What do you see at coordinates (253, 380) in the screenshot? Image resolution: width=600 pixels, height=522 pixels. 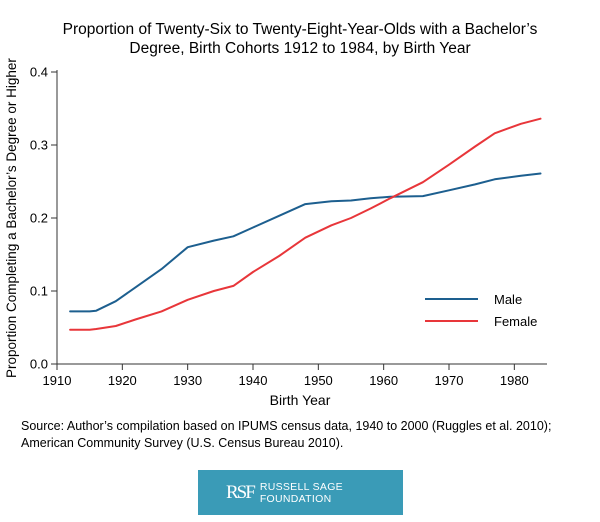 I see `x-tick-label: 1940` at bounding box center [253, 380].